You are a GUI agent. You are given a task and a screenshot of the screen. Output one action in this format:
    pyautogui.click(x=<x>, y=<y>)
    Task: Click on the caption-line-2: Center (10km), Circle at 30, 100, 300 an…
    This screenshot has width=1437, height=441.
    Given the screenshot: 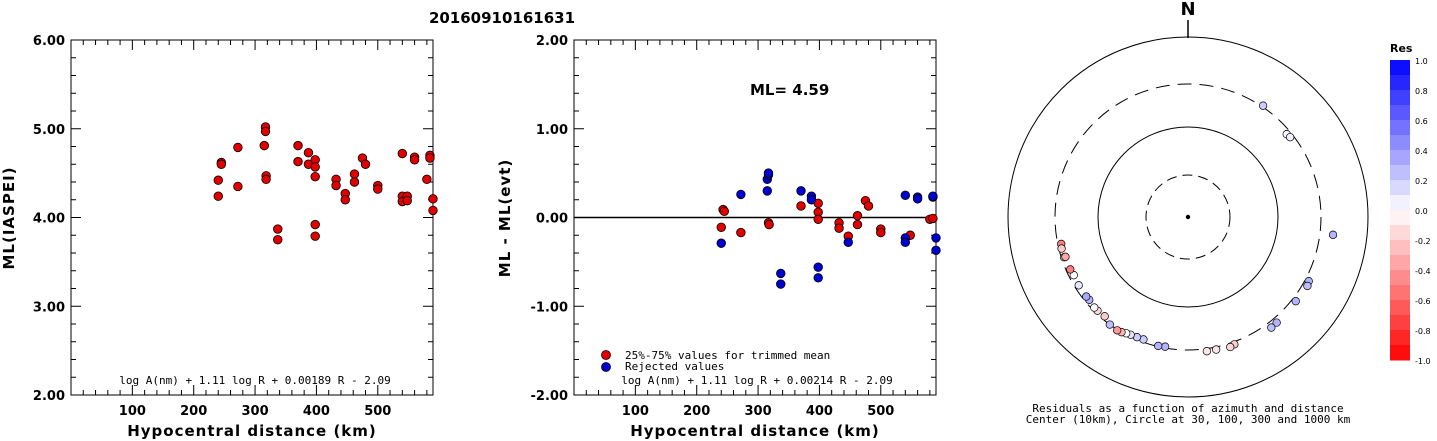 What is the action you would take?
    pyautogui.click(x=1188, y=419)
    